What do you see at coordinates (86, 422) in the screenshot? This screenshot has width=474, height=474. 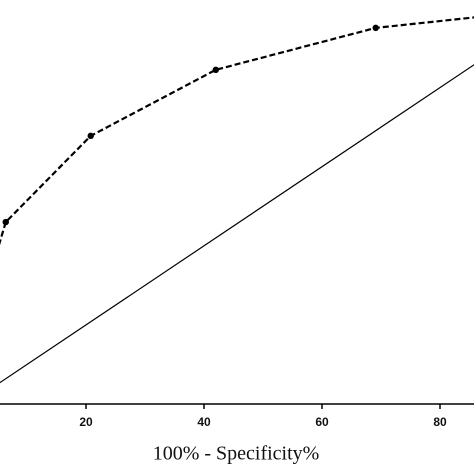 I see `x-tick-label: 20` at bounding box center [86, 422].